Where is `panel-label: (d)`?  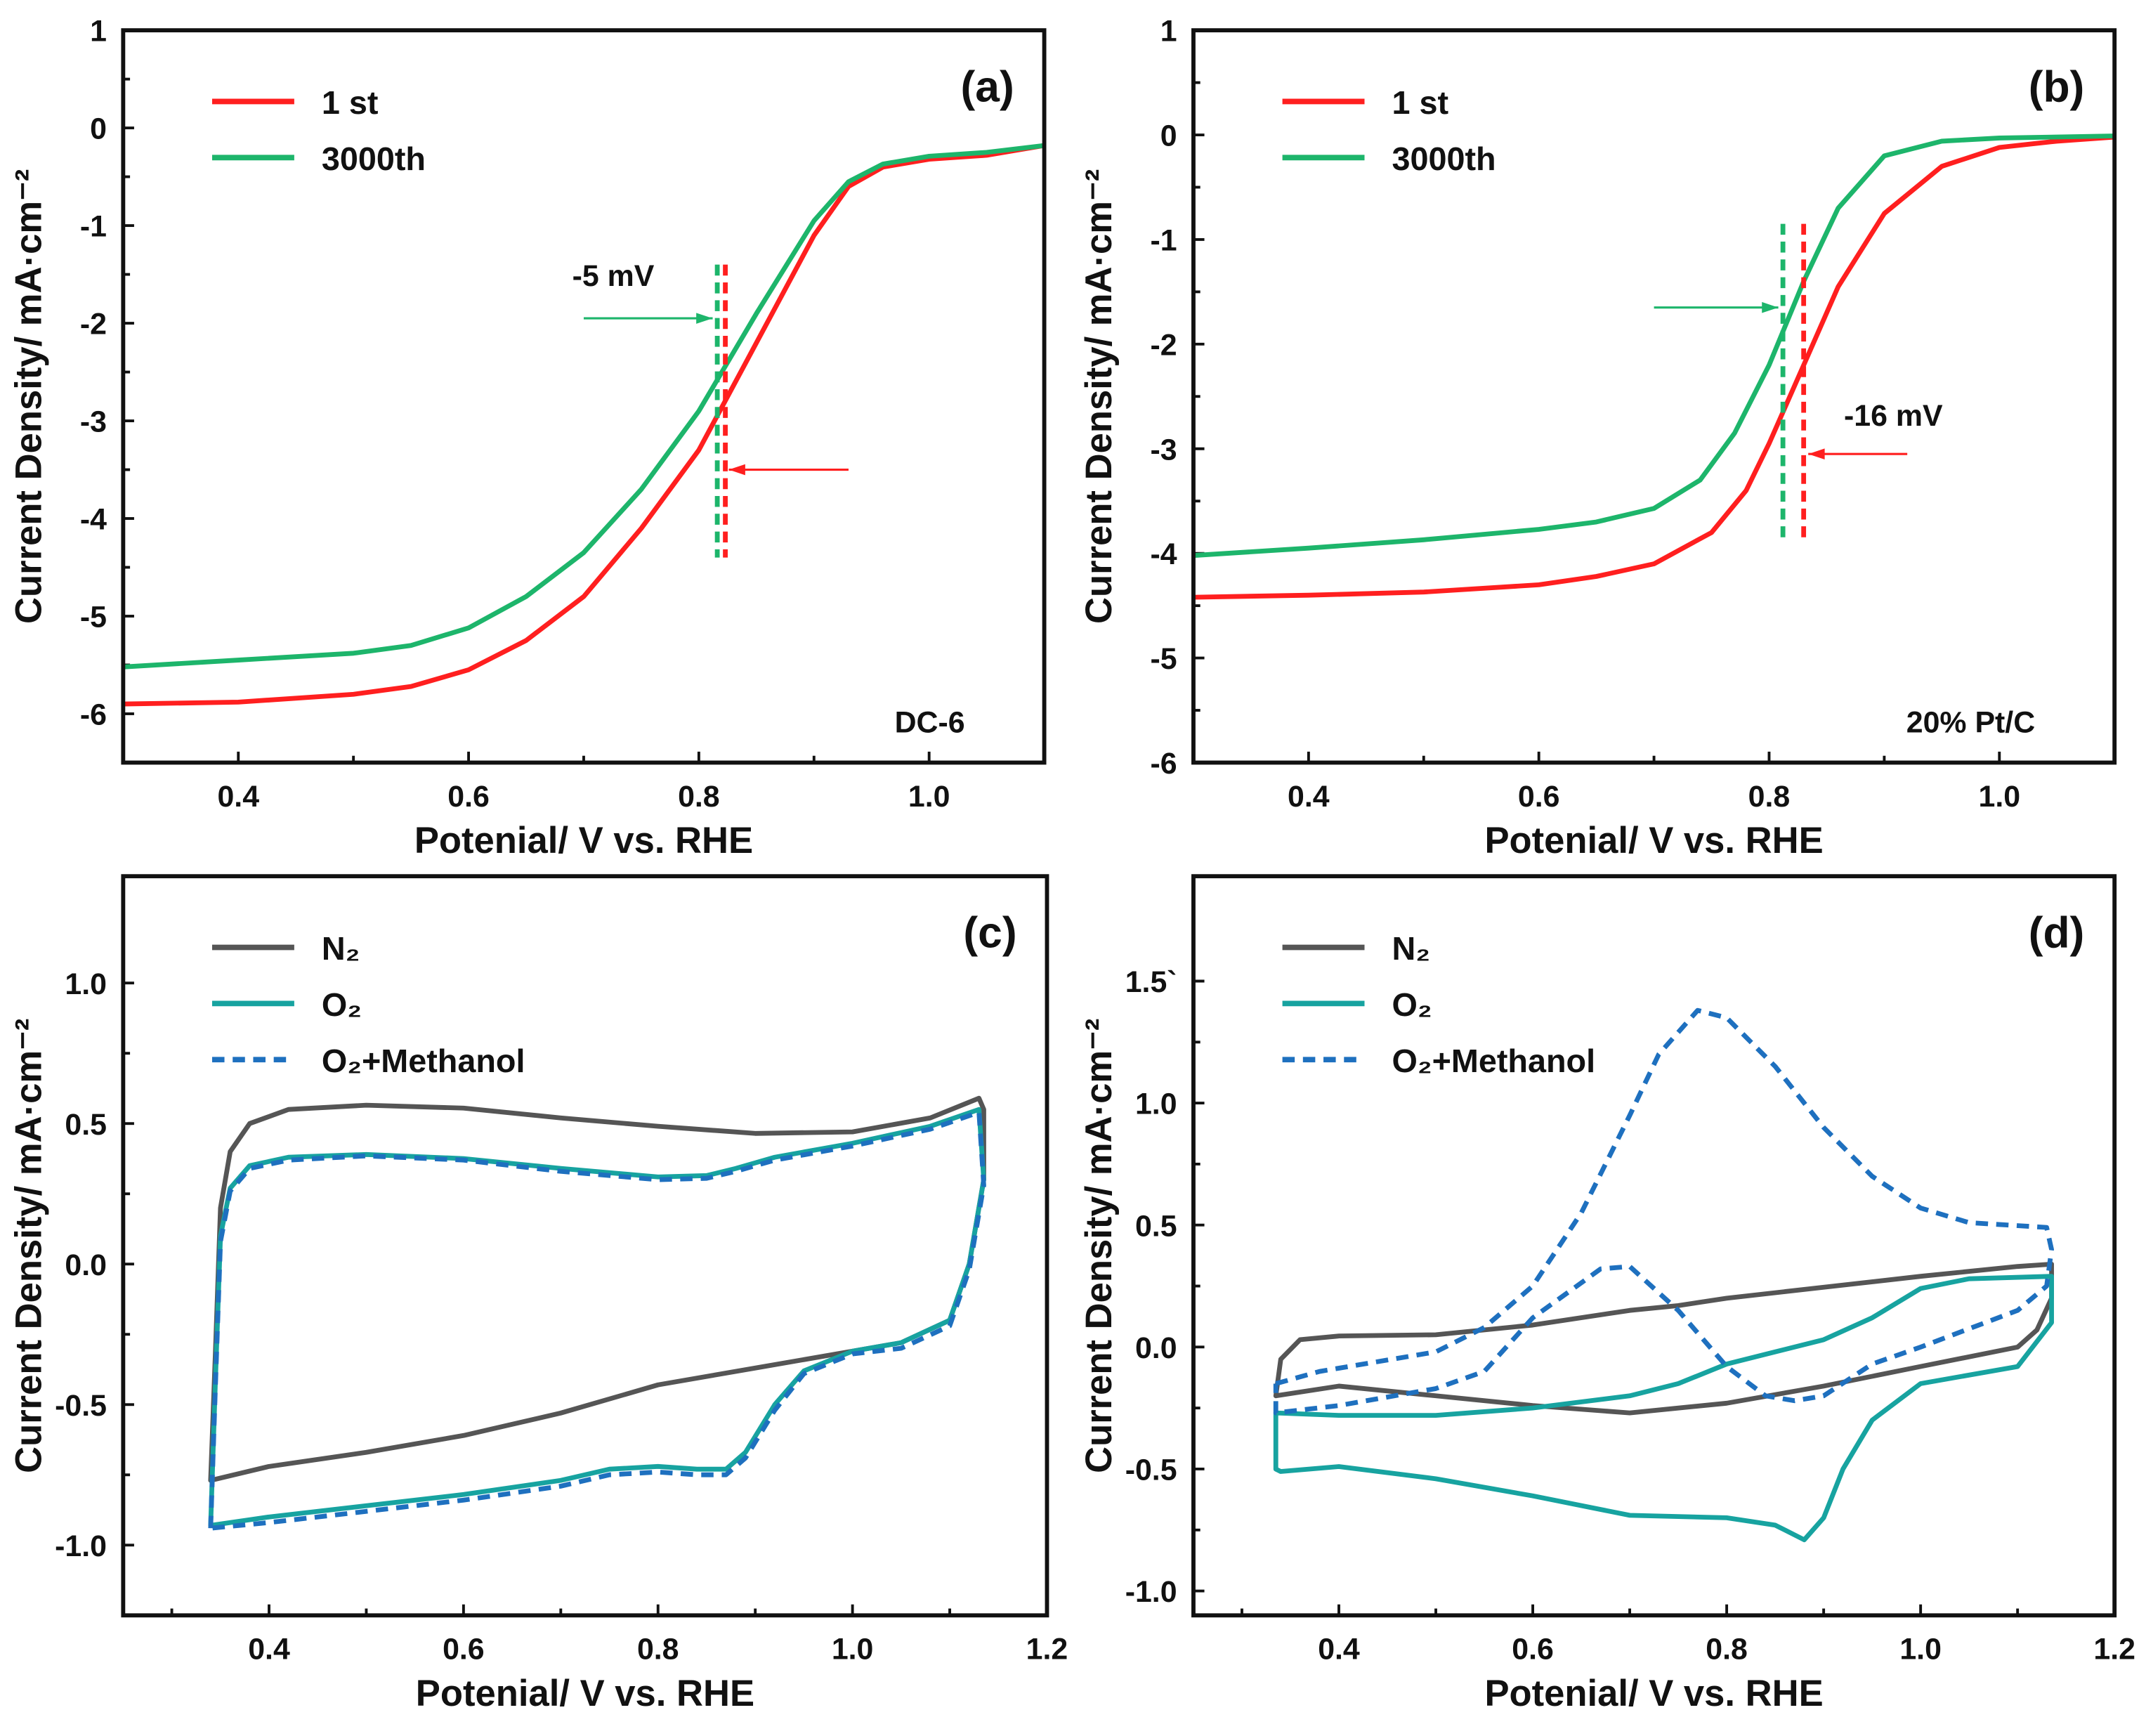
panel-label: (d) is located at coordinates (2057, 933).